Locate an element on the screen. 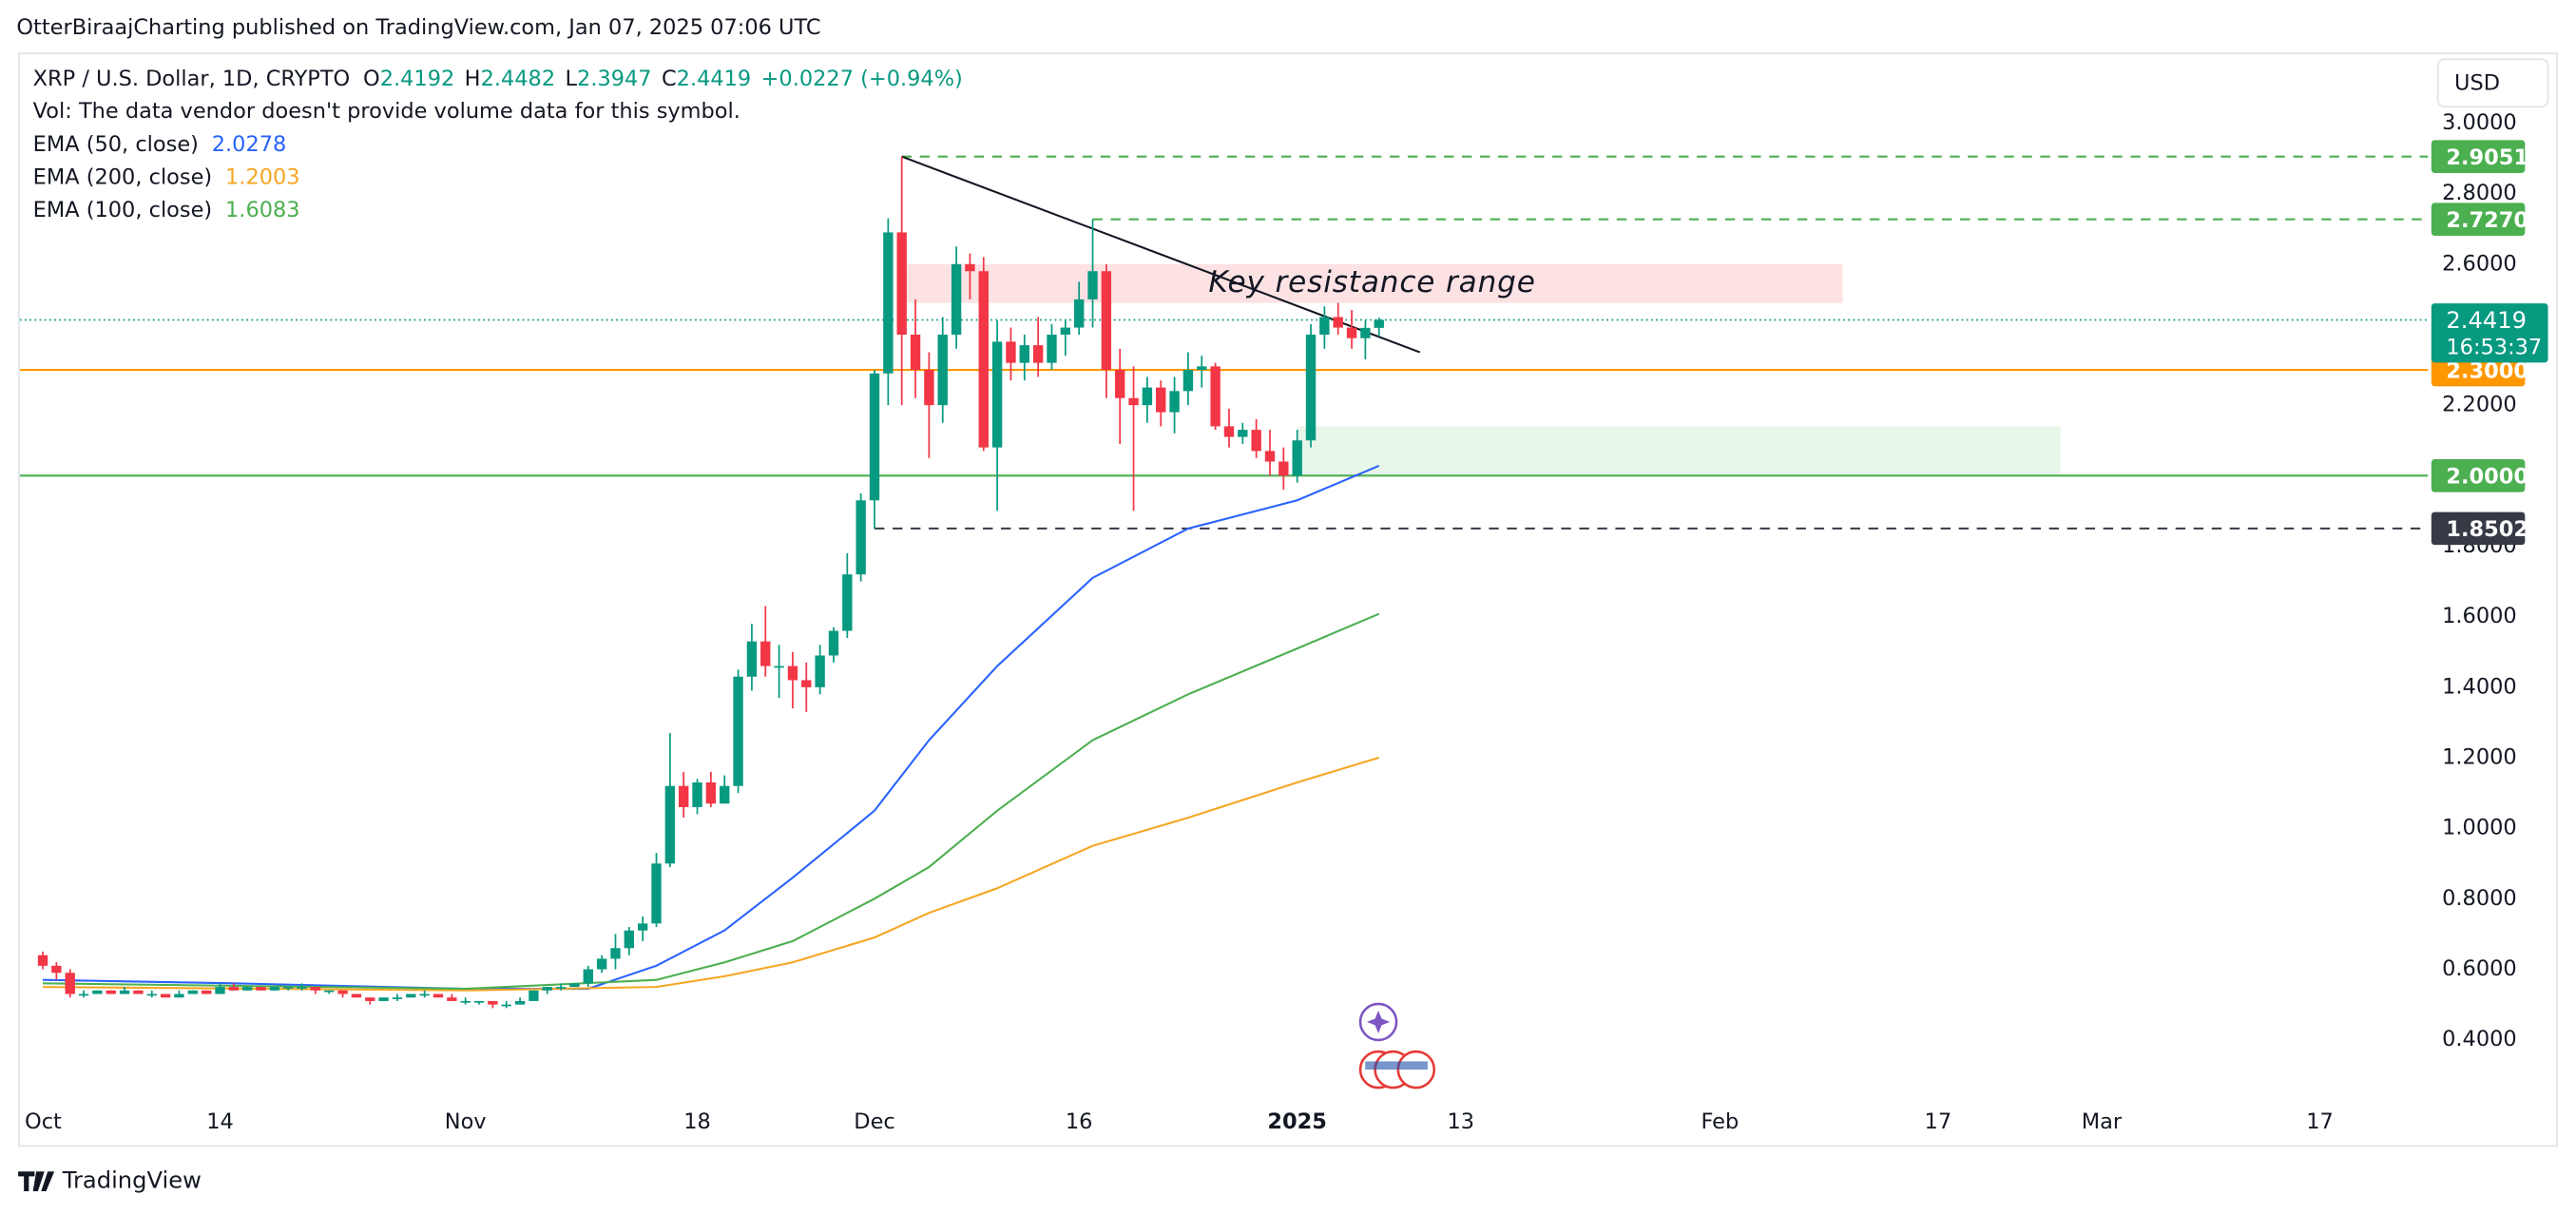  change: +0.0227 (+0.94%) is located at coordinates (862, 78).